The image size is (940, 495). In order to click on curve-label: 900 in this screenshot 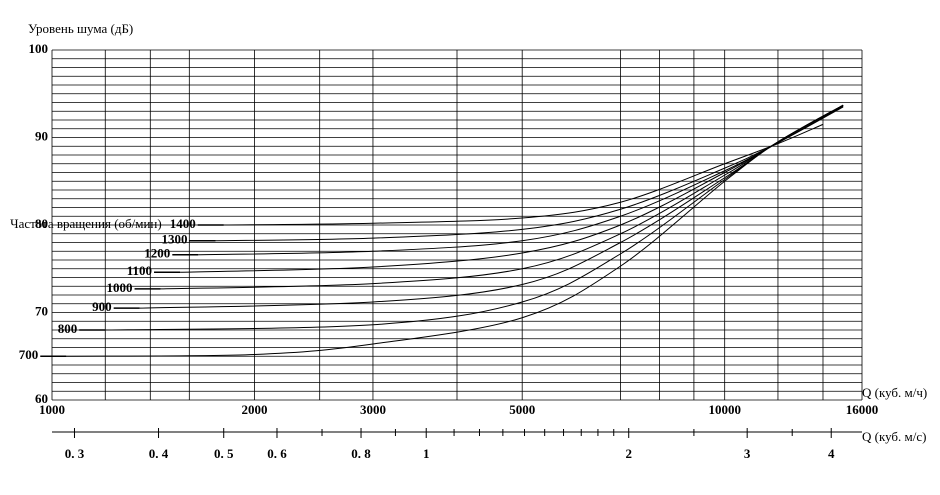, I will do `click(102, 306)`.